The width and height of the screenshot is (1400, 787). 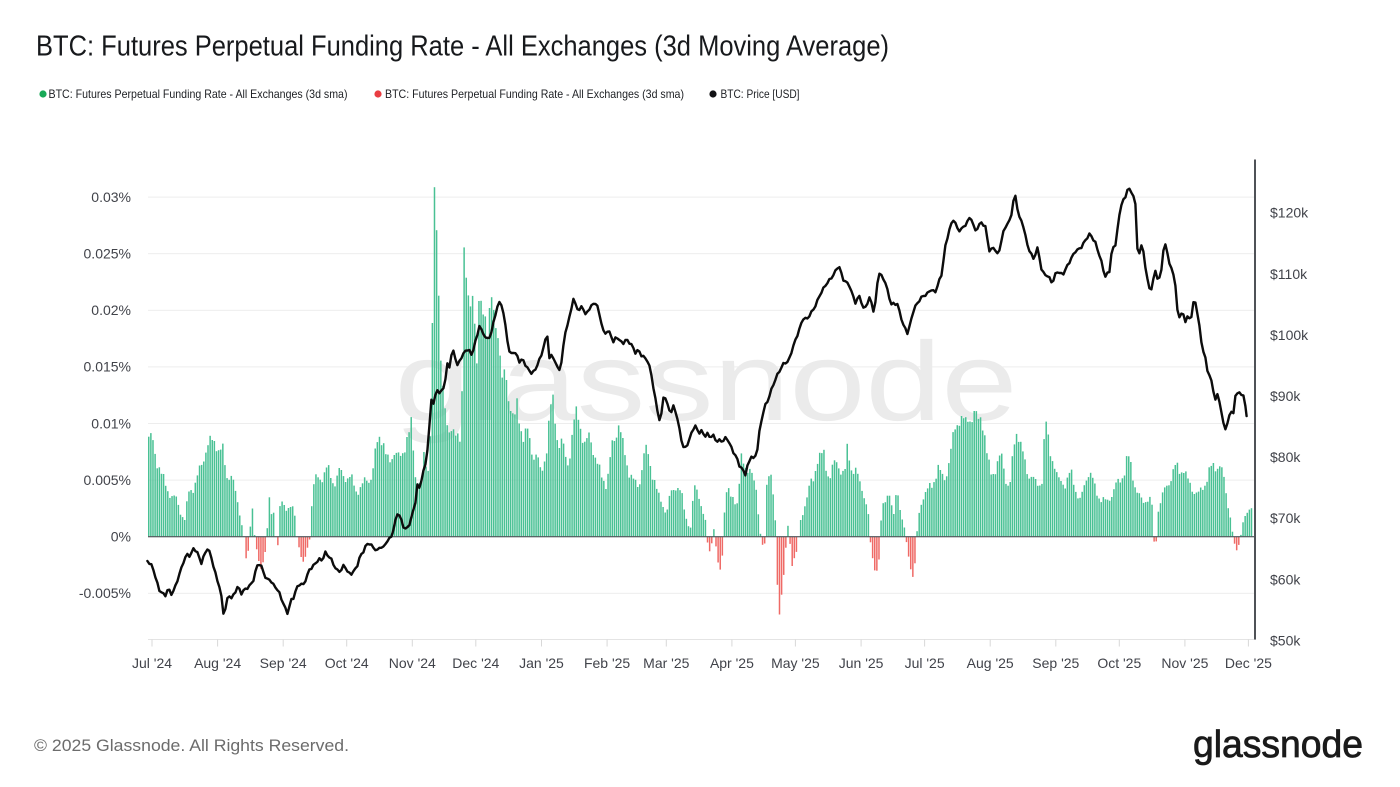 I want to click on svg-text: $100k, so click(x=1289, y=335).